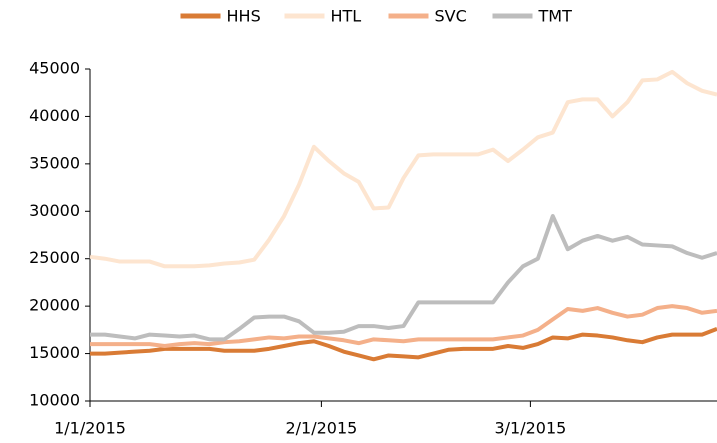 Image resolution: width=717 pixels, height=443 pixels. I want to click on x-tick-label: 3/1/2015, so click(530, 428).